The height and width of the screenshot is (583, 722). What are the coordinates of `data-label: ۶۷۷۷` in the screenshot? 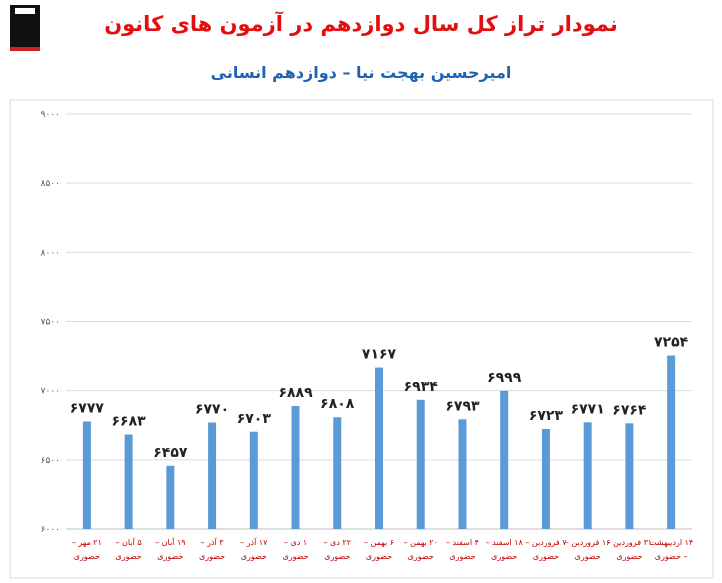 It's located at (87, 409).